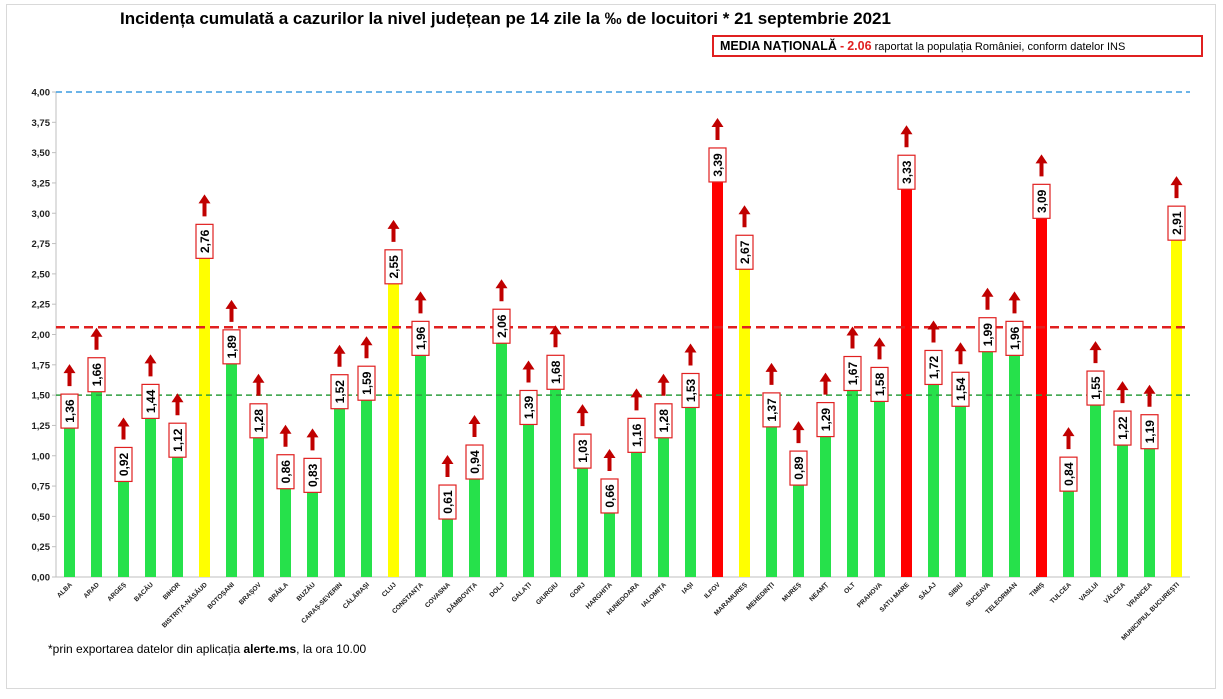 The image size is (1223, 699). Describe the element at coordinates (1095, 483) in the screenshot. I see `bar-vaslui` at that location.